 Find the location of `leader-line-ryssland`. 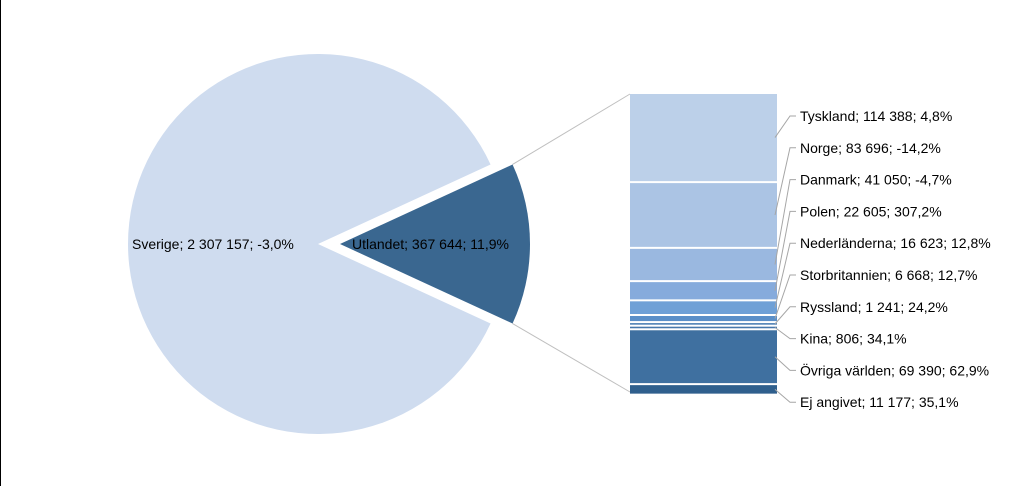

leader-line-ryssland is located at coordinates (785, 315).